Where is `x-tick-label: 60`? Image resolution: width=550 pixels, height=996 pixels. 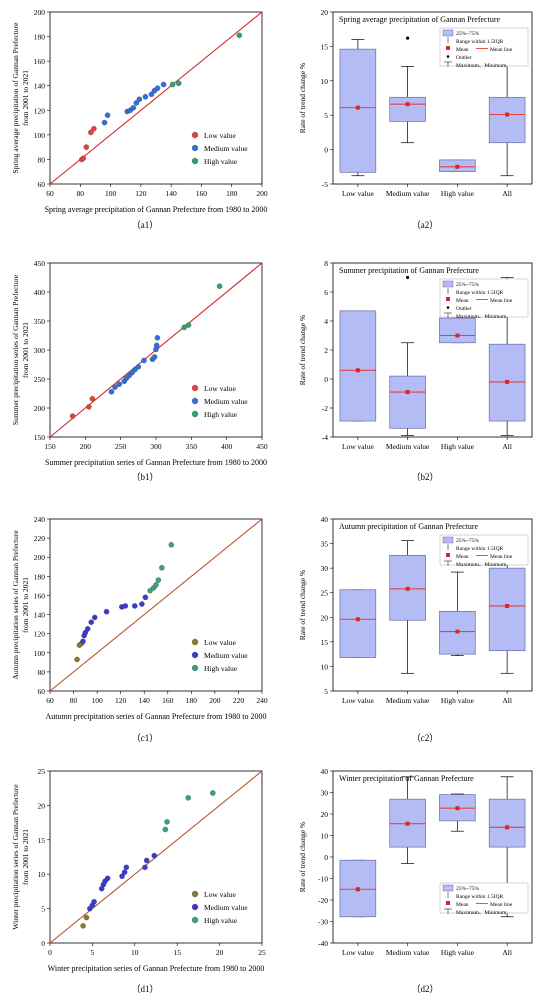 x-tick-label: 60 is located at coordinates (50, 700).